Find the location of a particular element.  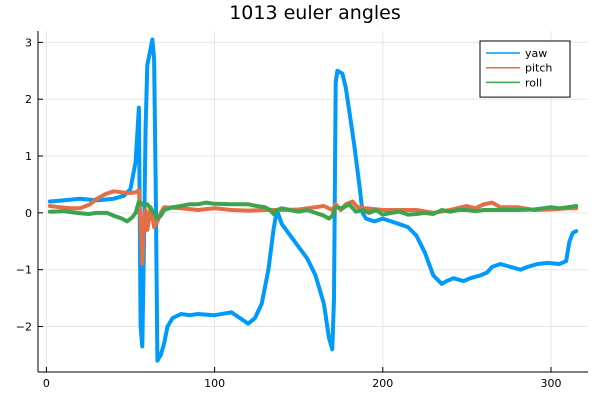

y-tick-label: −1 is located at coordinates (24, 270).